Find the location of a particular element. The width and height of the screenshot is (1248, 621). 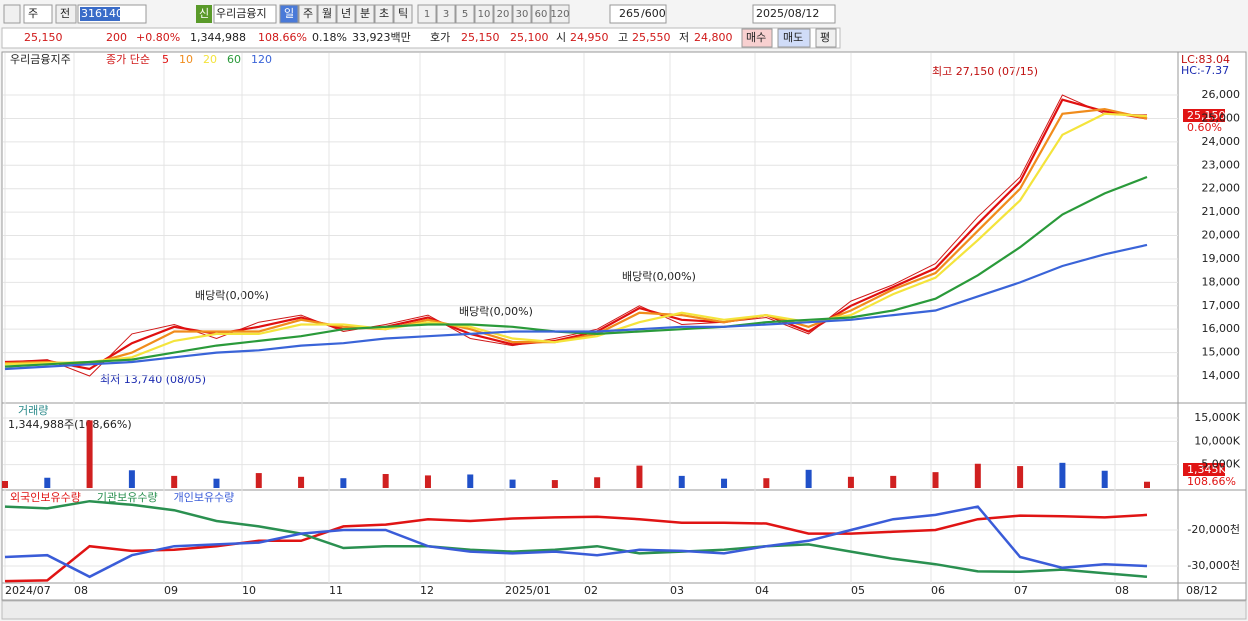

turnover: 0.18% is located at coordinates (329, 37).